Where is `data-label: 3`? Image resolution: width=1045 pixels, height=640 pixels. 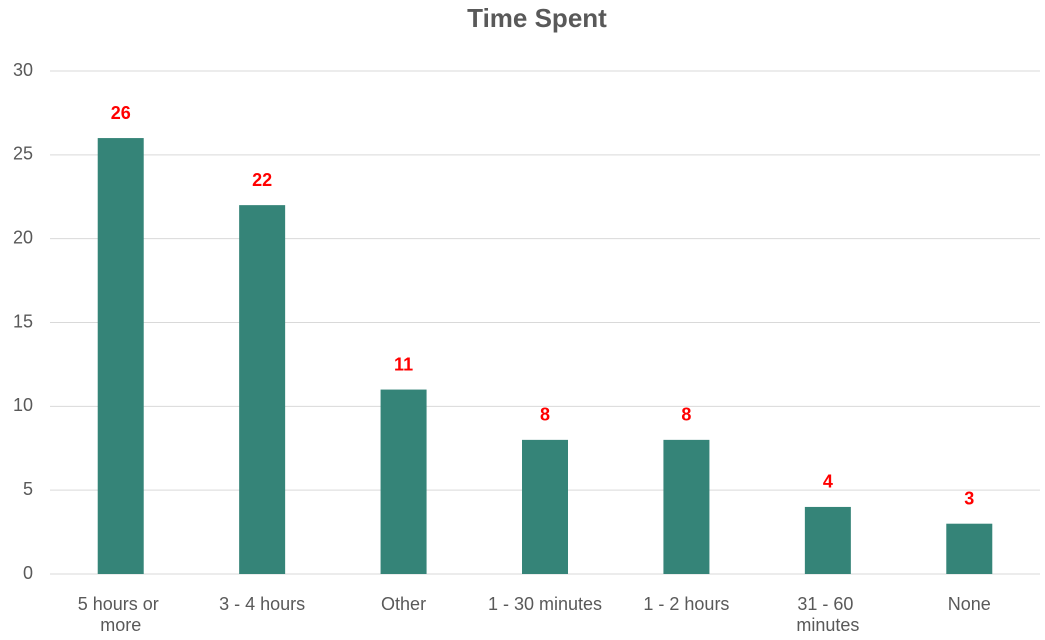 data-label: 3 is located at coordinates (969, 498).